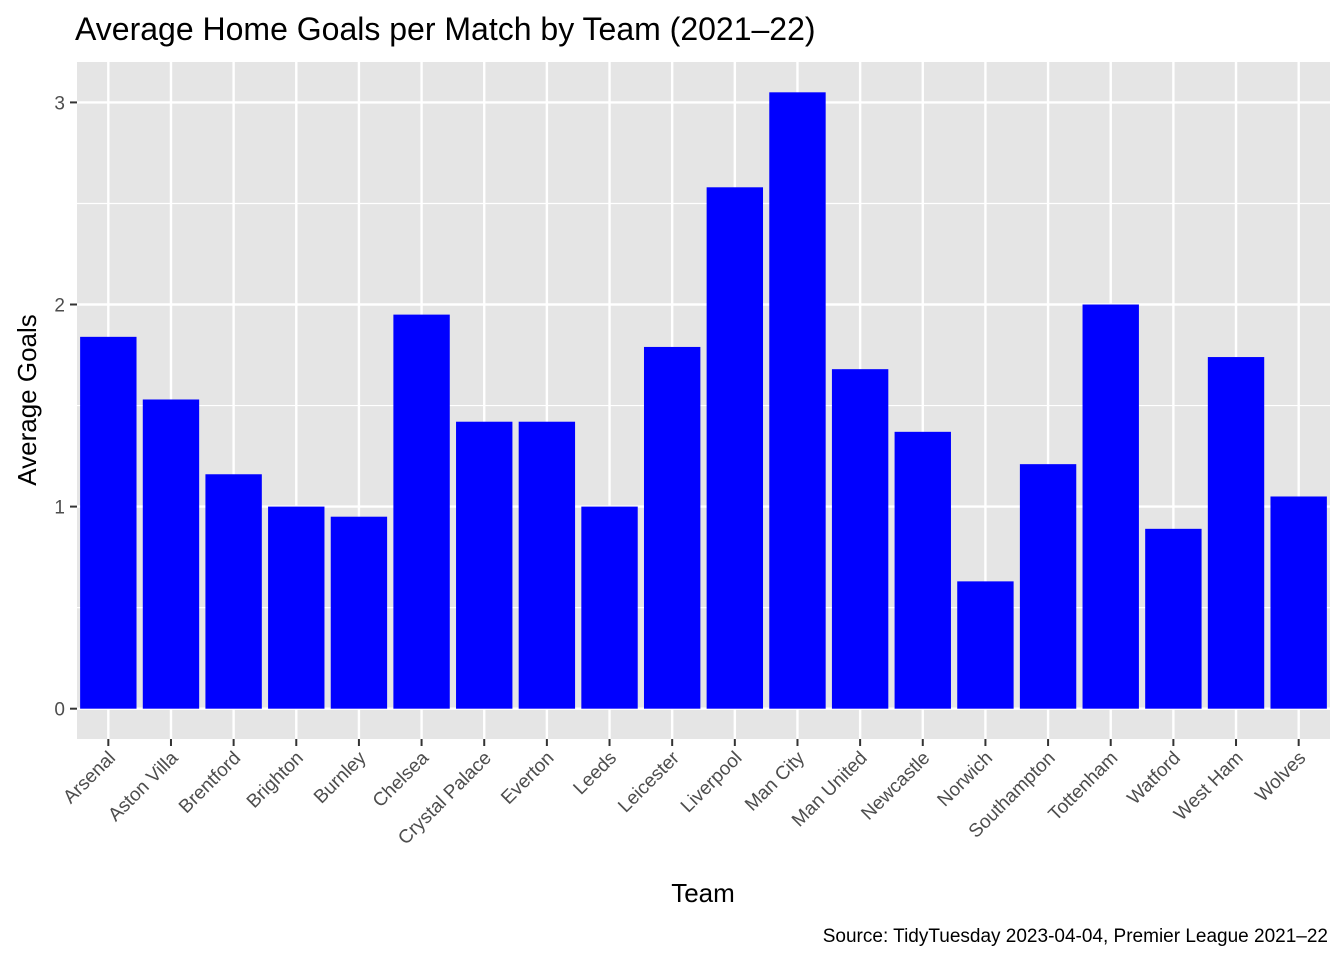  Describe the element at coordinates (401, 779) in the screenshot. I see `x-tick-label: Chelsea` at that location.